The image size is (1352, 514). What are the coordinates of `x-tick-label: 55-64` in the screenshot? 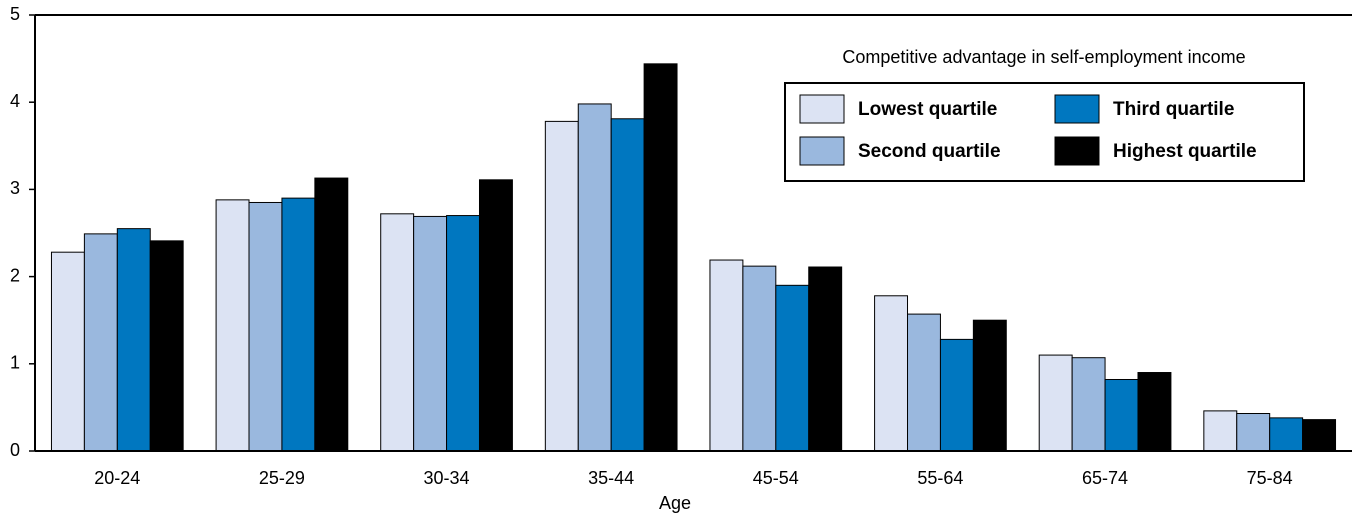 It's located at (940, 478).